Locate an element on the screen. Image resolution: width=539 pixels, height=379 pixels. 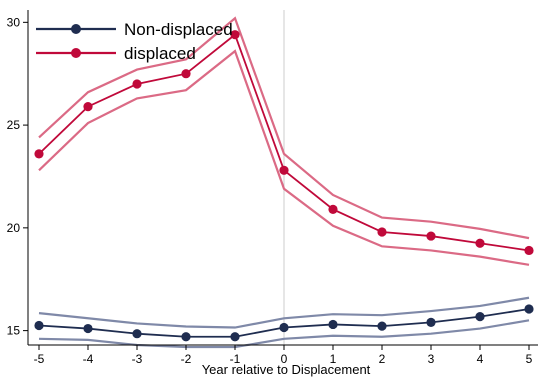
x-tick-label: -5 is located at coordinates (39, 359).